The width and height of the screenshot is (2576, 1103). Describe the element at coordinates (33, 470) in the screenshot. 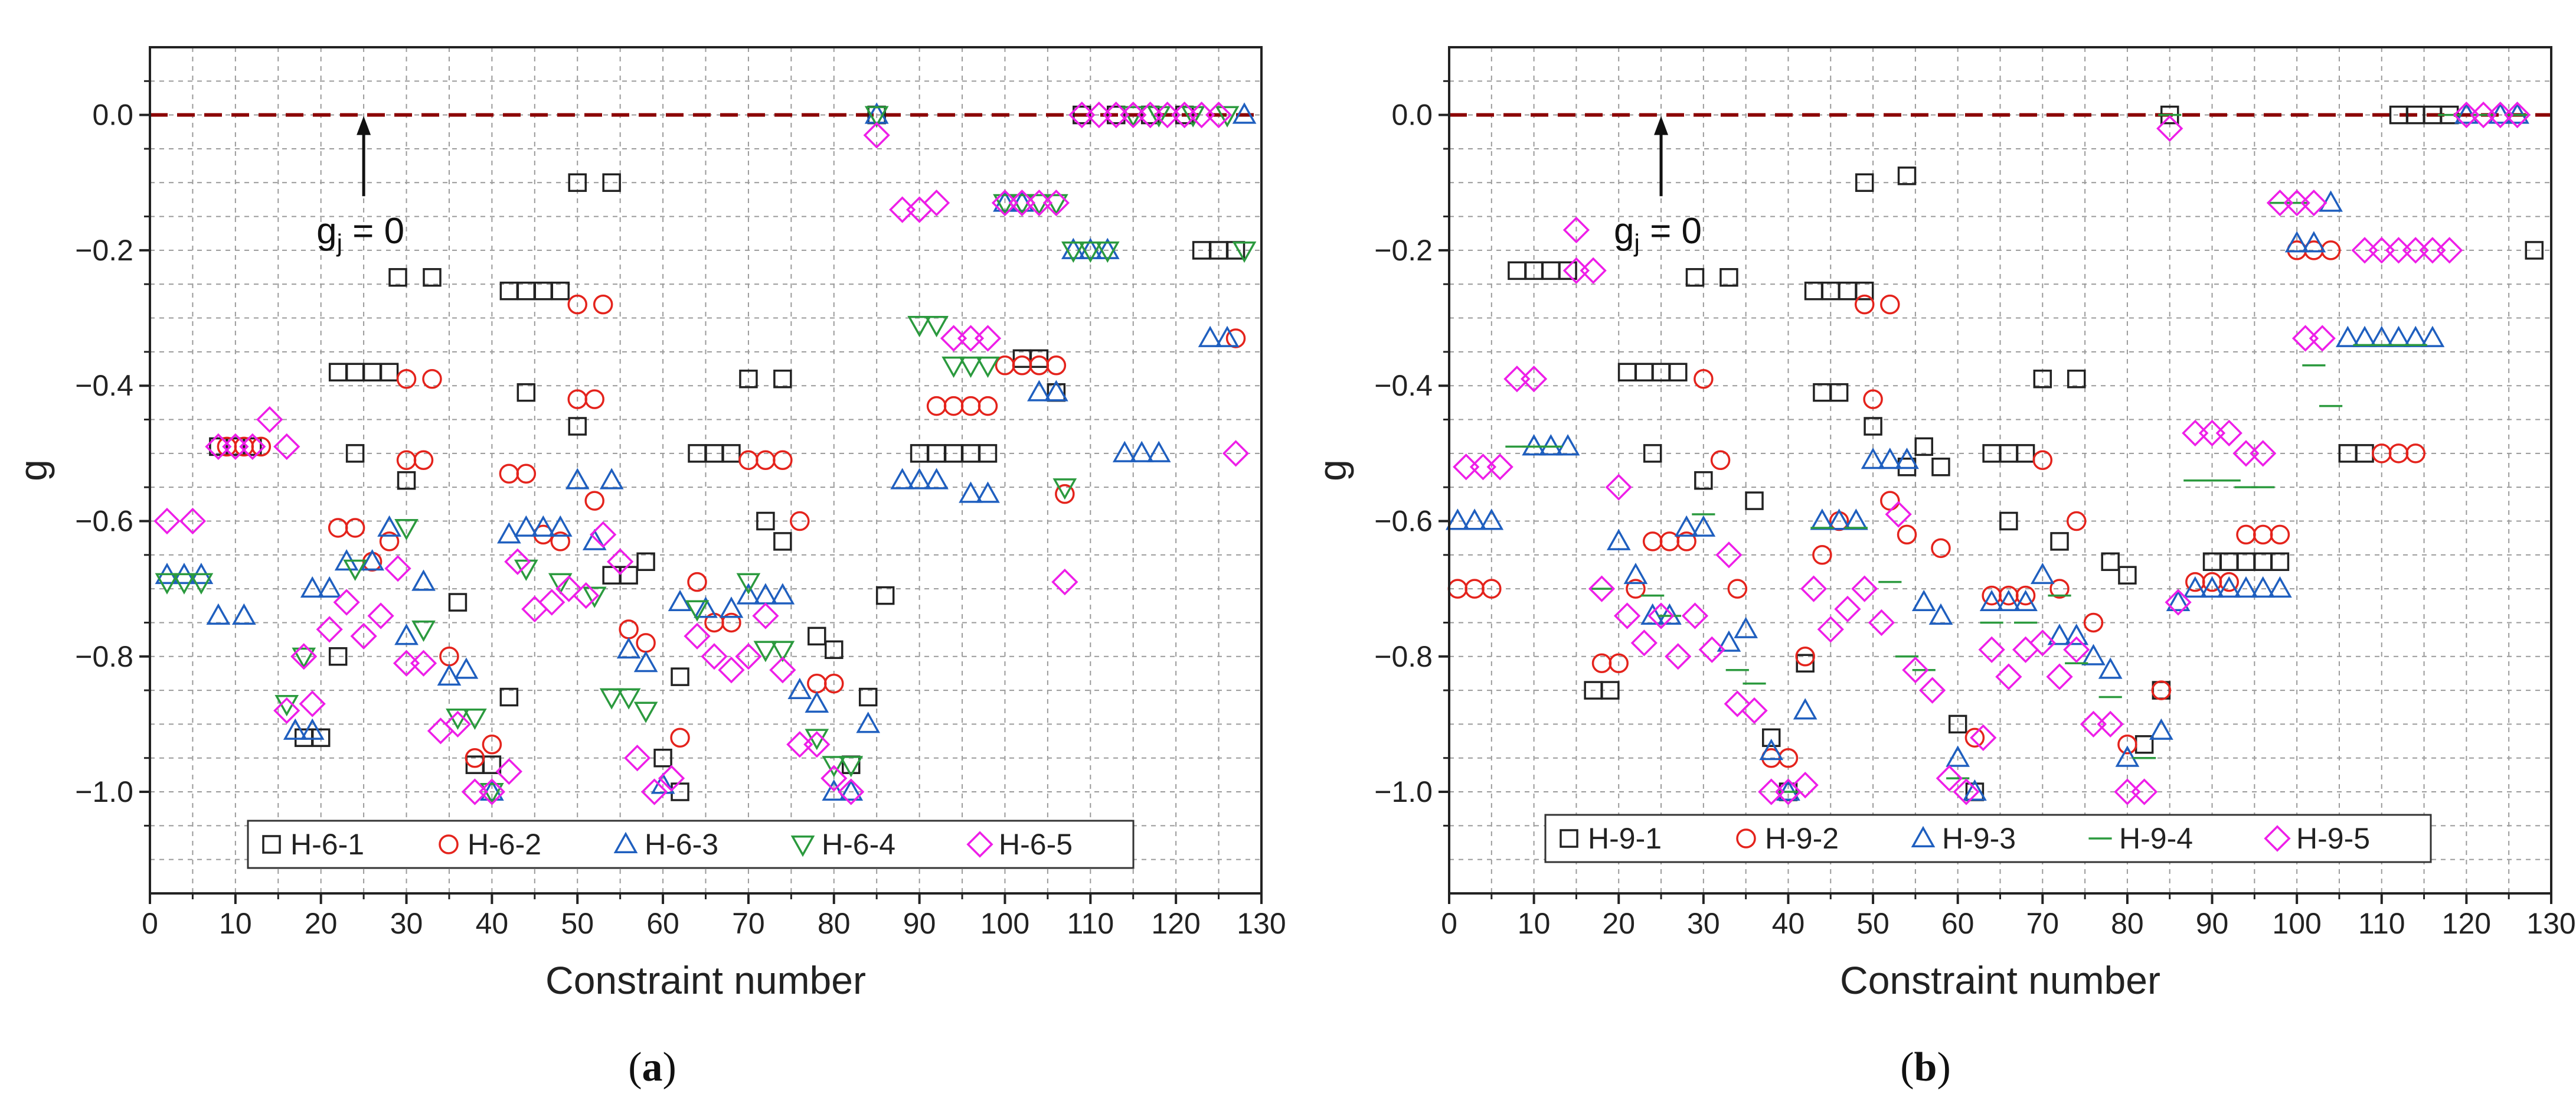

I see `y-axis-title: g` at that location.